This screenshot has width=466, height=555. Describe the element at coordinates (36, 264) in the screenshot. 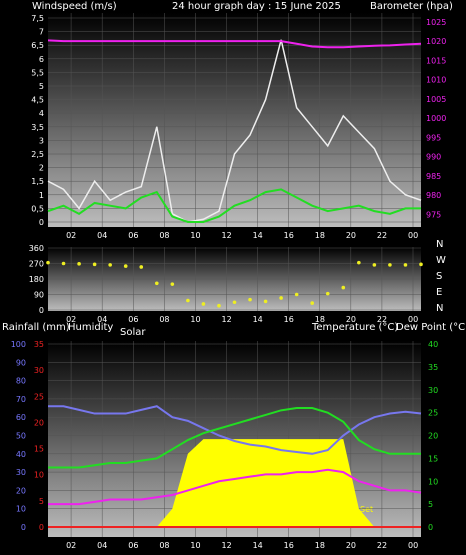

I see `direction-tick-label: 270` at that location.